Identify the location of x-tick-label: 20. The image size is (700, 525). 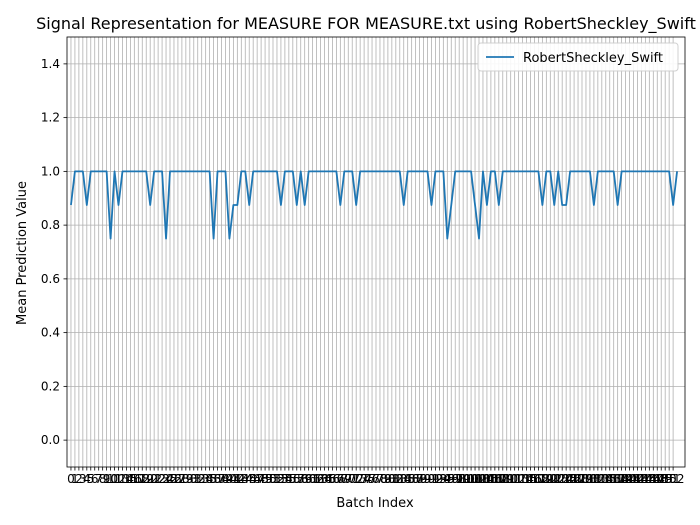
(150, 479).